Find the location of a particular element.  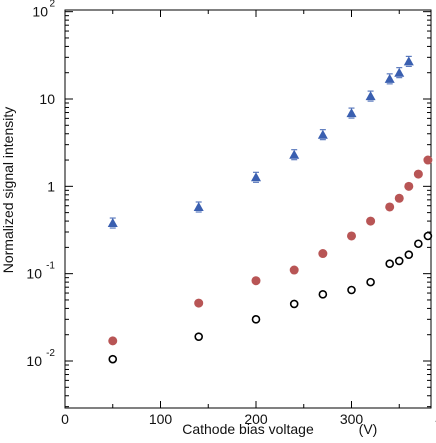

x-axis-unit: (V) is located at coordinates (368, 429).